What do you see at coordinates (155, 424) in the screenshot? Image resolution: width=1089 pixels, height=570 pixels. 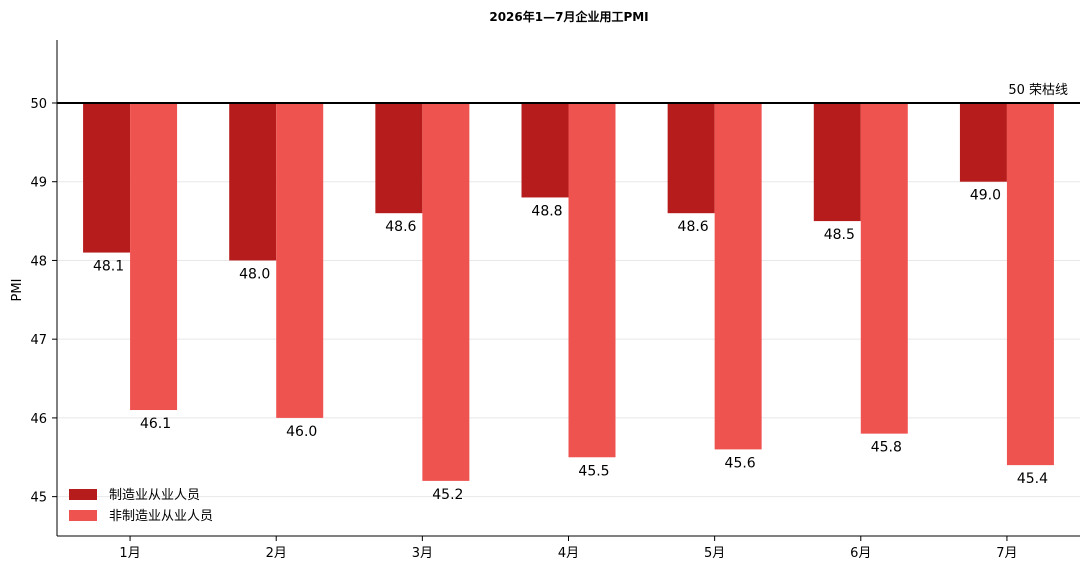 I see `data-label: 46.1` at bounding box center [155, 424].